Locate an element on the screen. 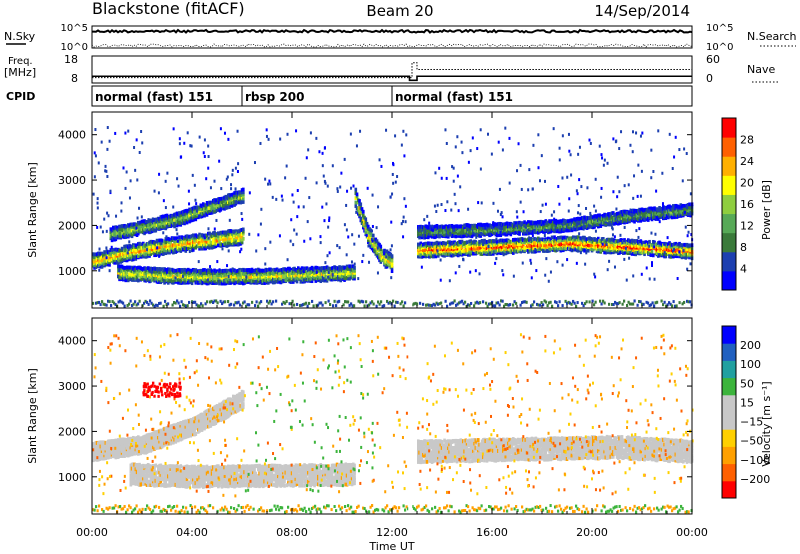  colorbar-tick-label: 4 is located at coordinates (743, 269).